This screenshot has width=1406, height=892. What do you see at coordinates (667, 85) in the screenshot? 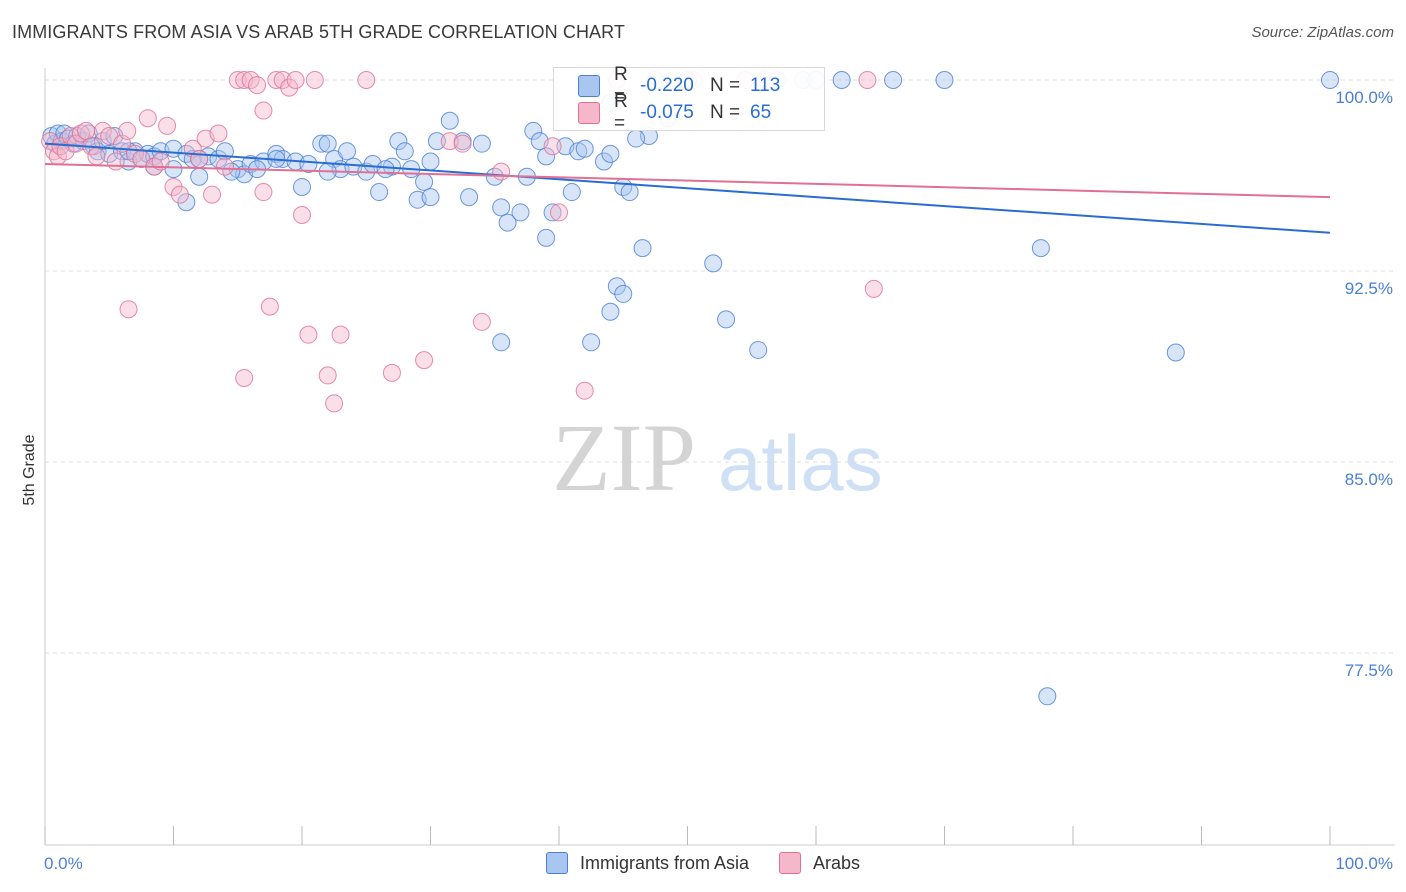
I see `legend-r-value: -0.220` at bounding box center [667, 85].